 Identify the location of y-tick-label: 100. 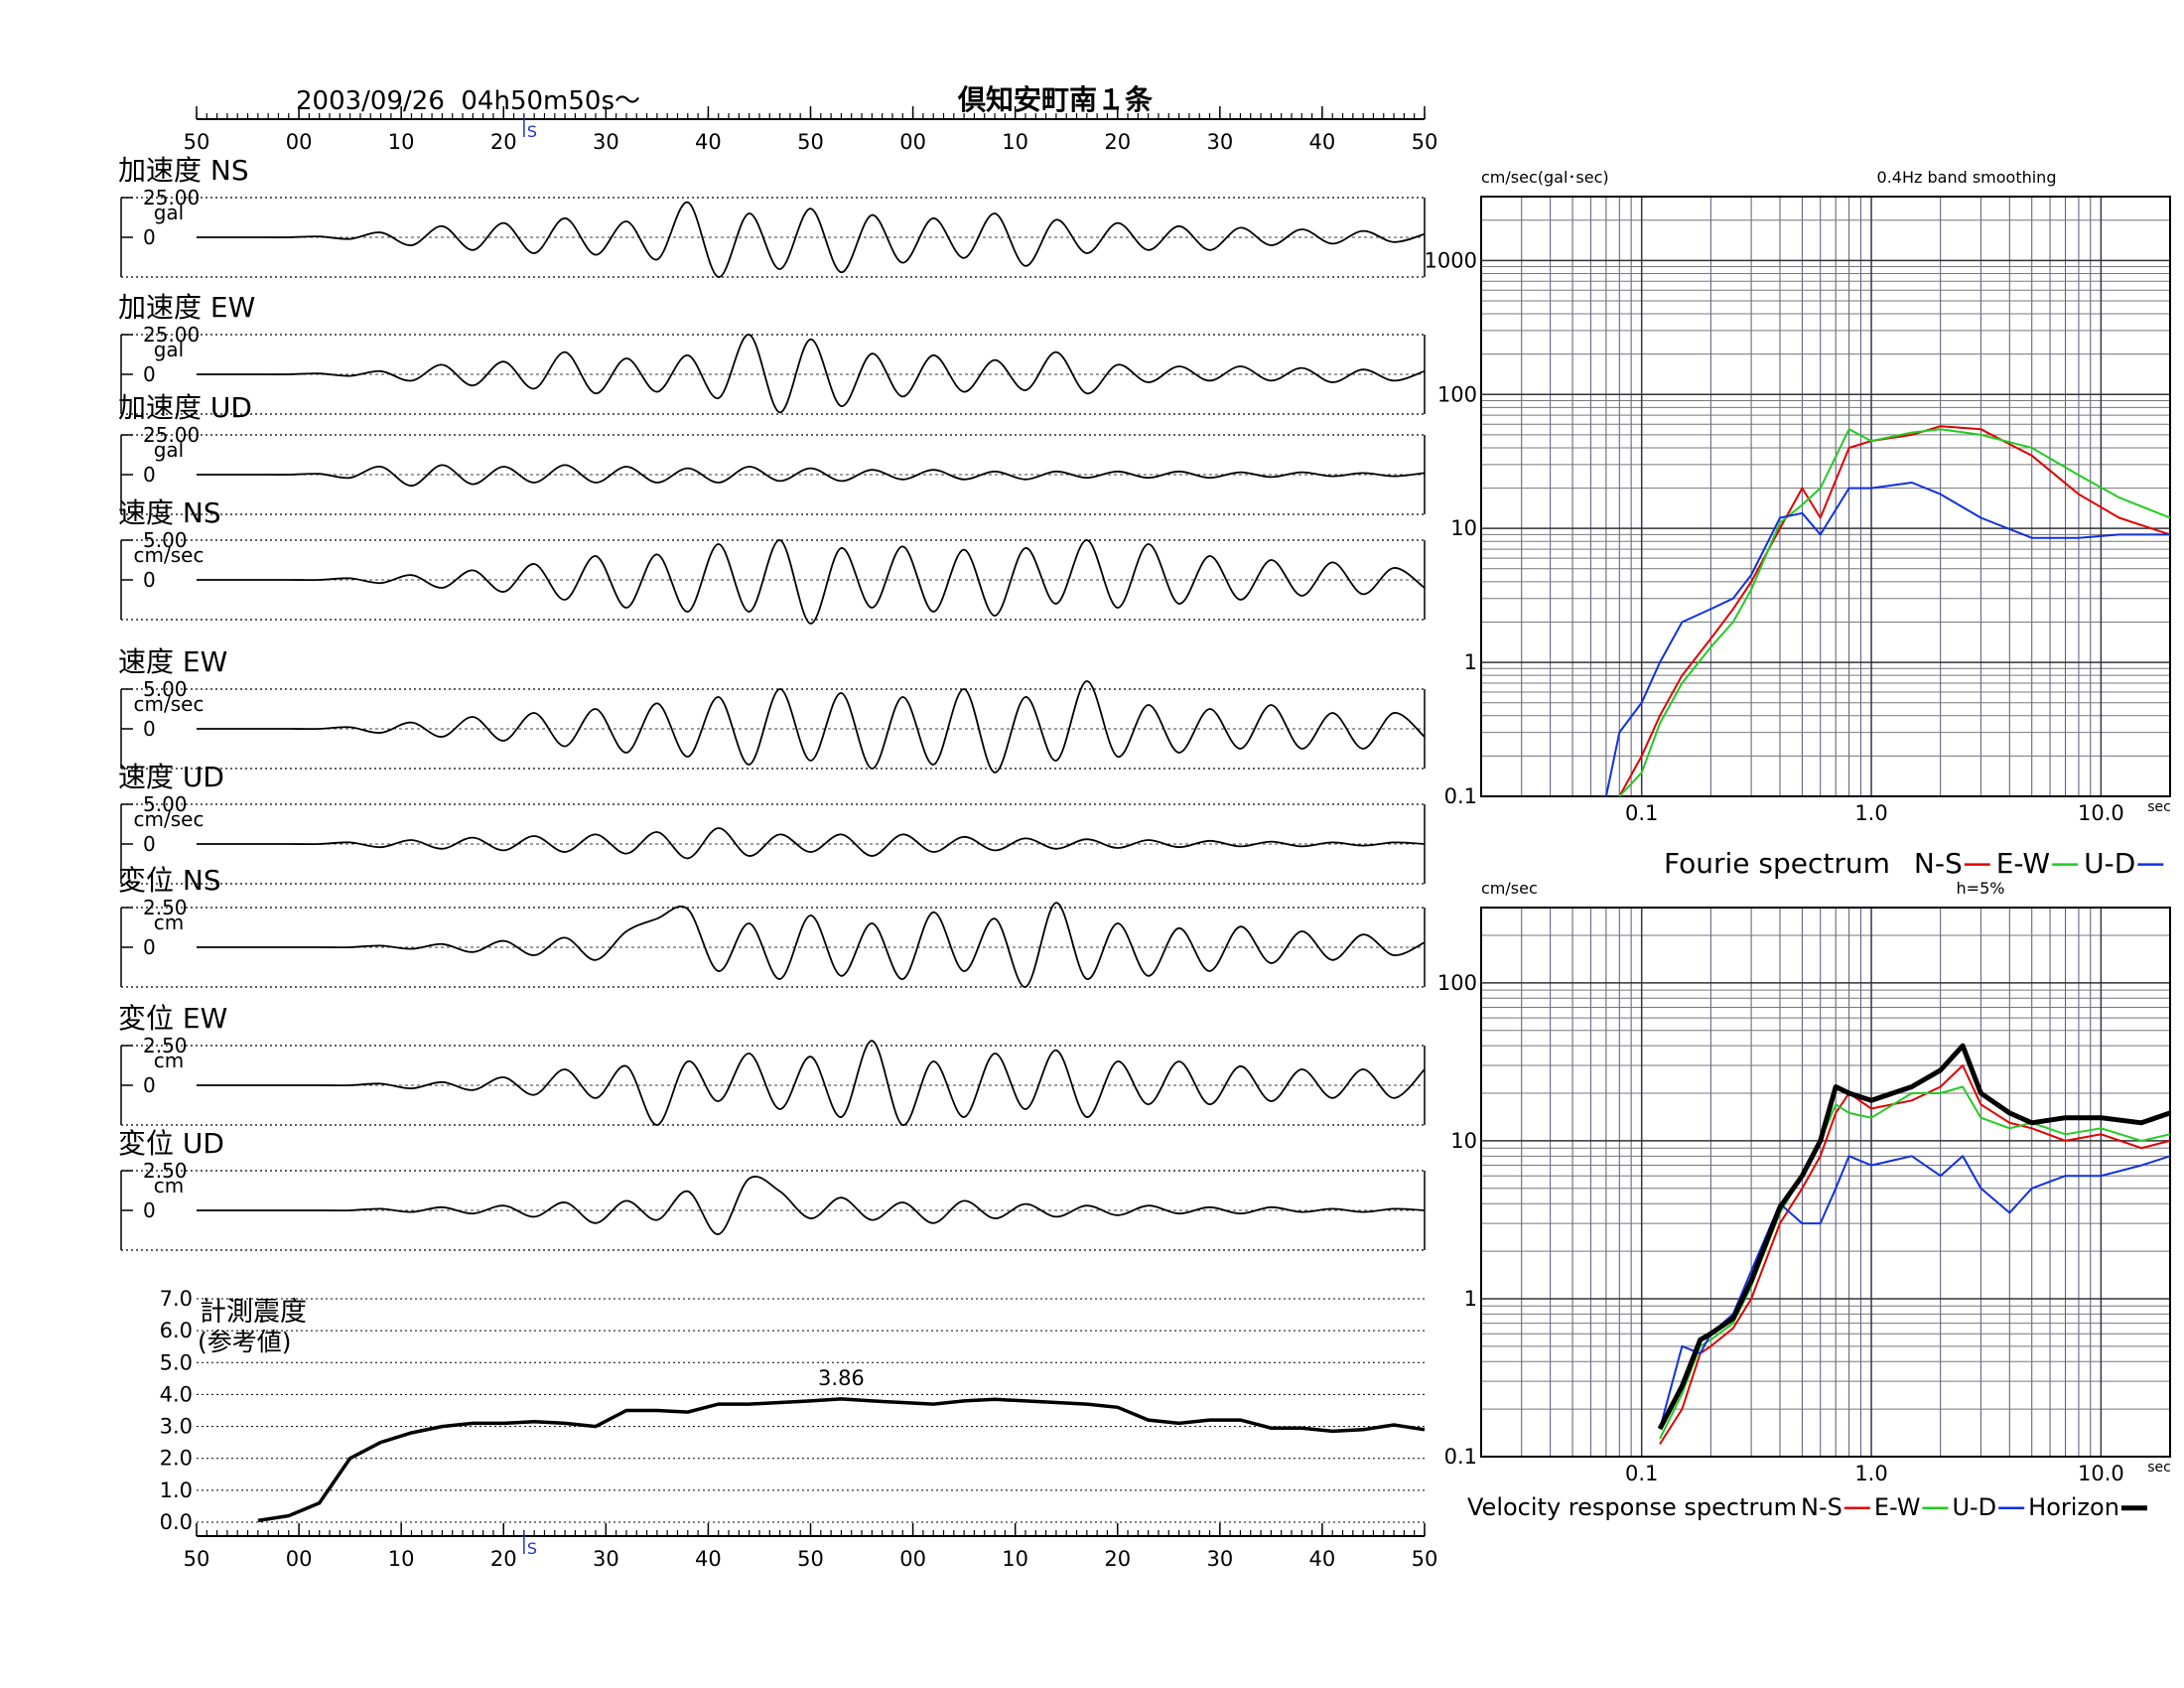
(1457, 394).